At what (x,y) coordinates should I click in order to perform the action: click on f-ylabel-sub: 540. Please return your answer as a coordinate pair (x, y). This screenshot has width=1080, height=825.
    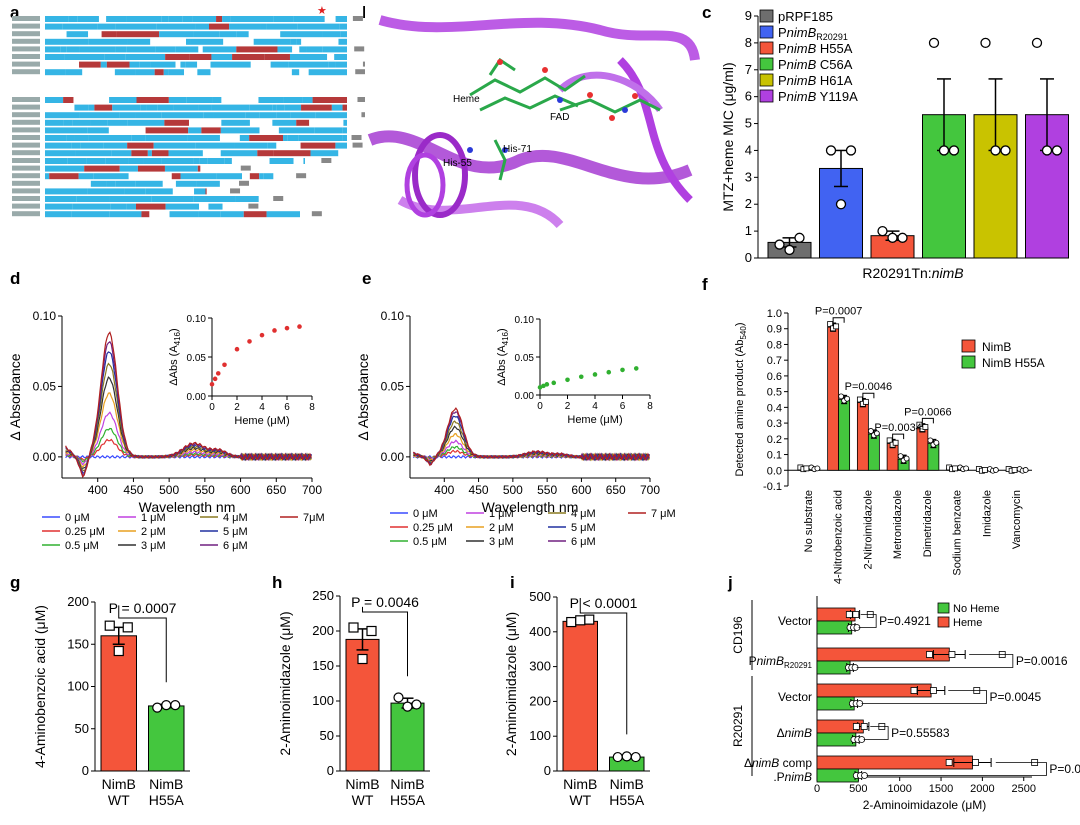
    Looking at the image, I should click on (743, 333).